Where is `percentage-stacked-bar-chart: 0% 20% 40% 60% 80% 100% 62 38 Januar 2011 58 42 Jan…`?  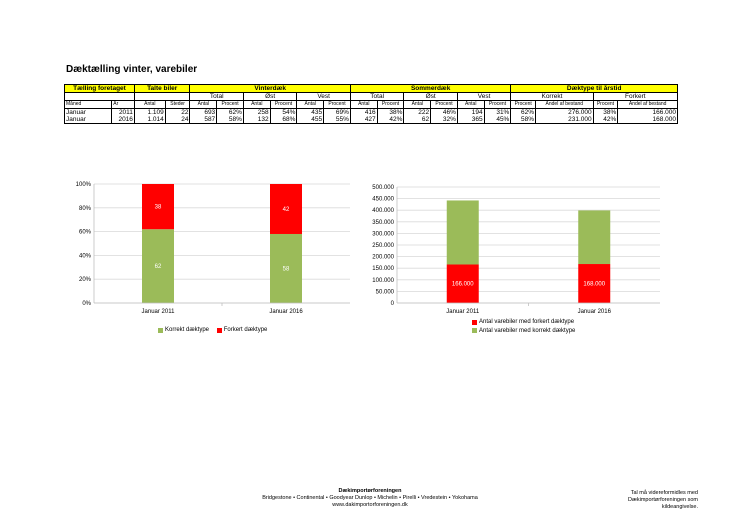 percentage-stacked-bar-chart: 0% 20% 40% 60% 80% 100% 62 38 Januar 2011 58 42 Jan… is located at coordinates (213, 248).